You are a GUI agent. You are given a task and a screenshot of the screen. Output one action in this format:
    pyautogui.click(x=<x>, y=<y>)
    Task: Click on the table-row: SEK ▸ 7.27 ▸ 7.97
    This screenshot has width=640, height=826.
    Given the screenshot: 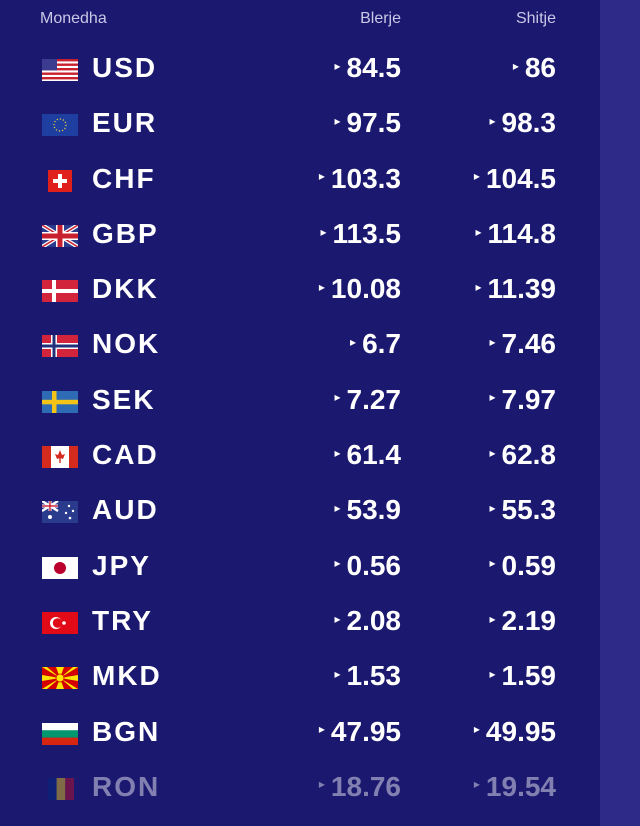 What is the action you would take?
    pyautogui.click(x=300, y=401)
    